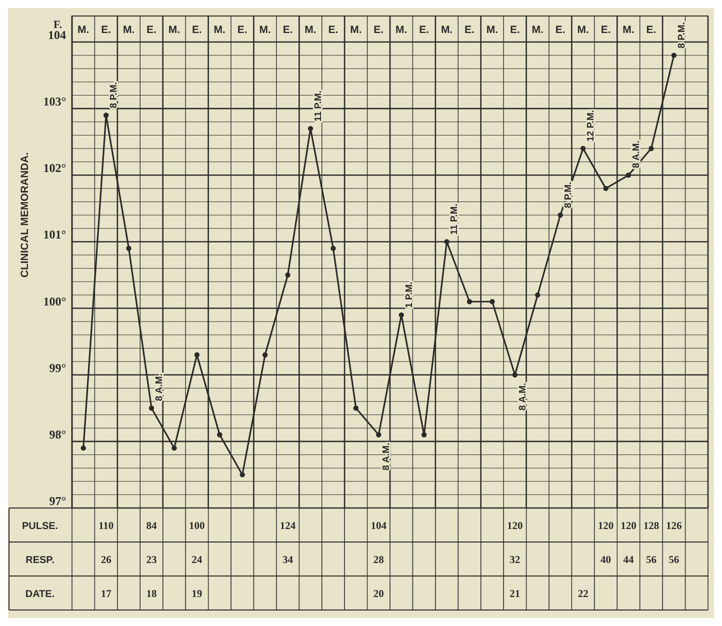 Image resolution: width=722 pixels, height=626 pixels. What do you see at coordinates (106, 594) in the screenshot?
I see `data-label: 17` at bounding box center [106, 594].